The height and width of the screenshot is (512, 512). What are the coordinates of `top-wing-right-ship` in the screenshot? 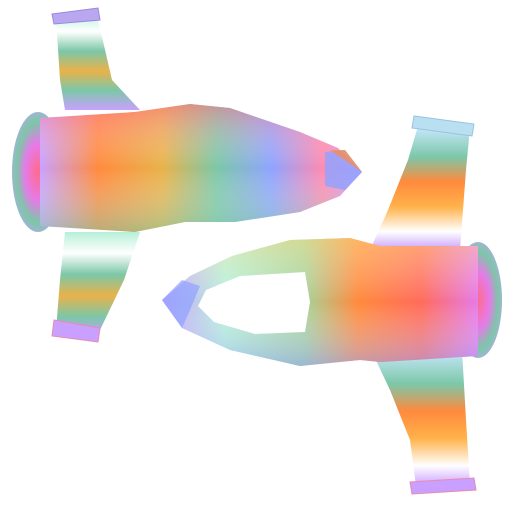 It's located at (420, 188).